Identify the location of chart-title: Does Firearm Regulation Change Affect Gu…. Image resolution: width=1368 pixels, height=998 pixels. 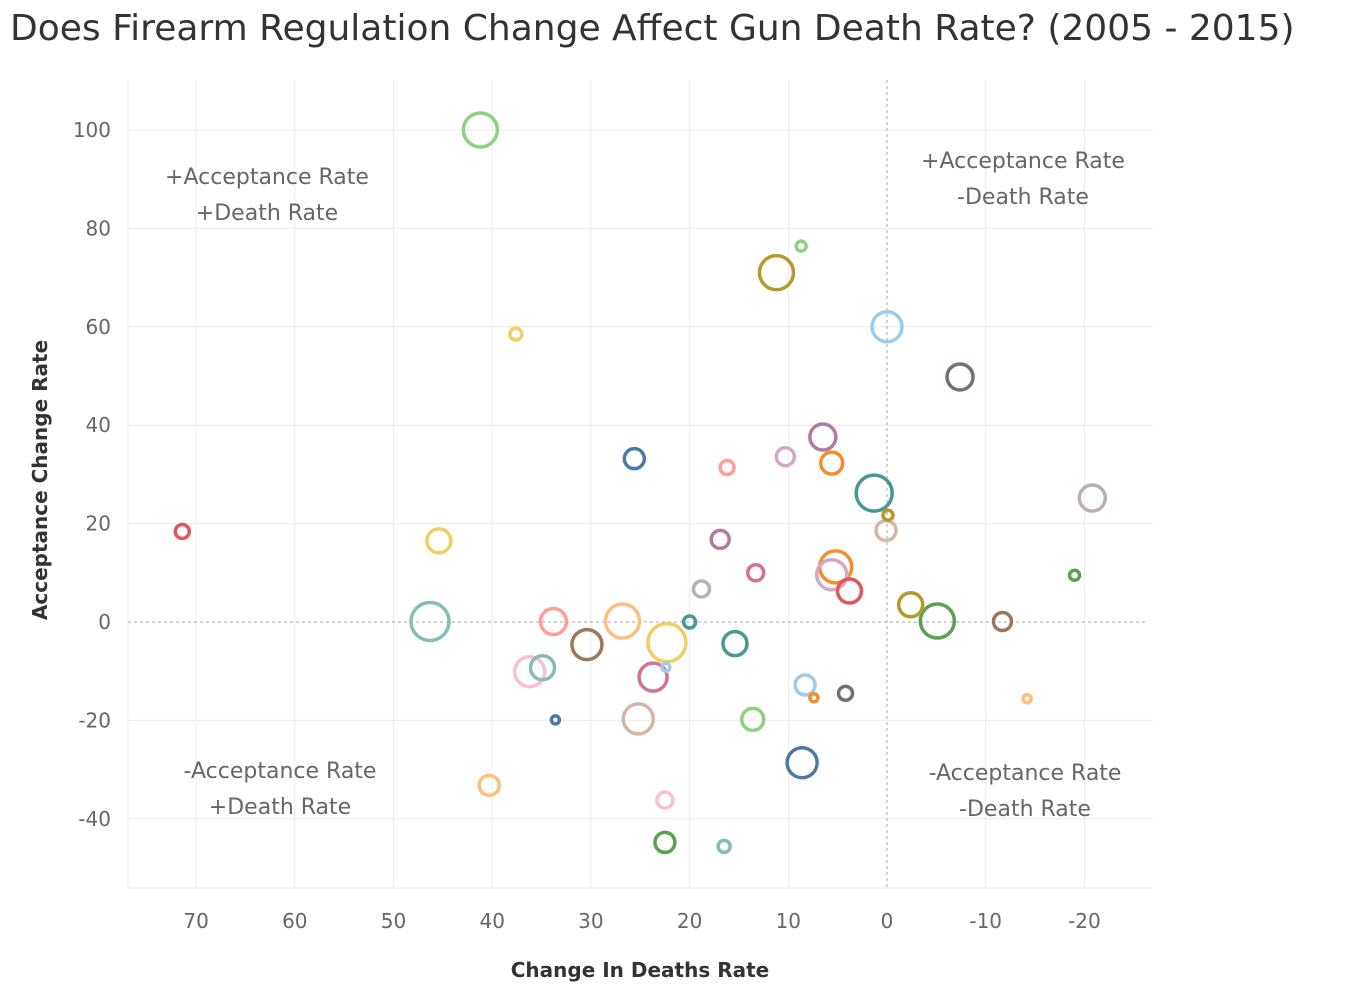
(652, 28).